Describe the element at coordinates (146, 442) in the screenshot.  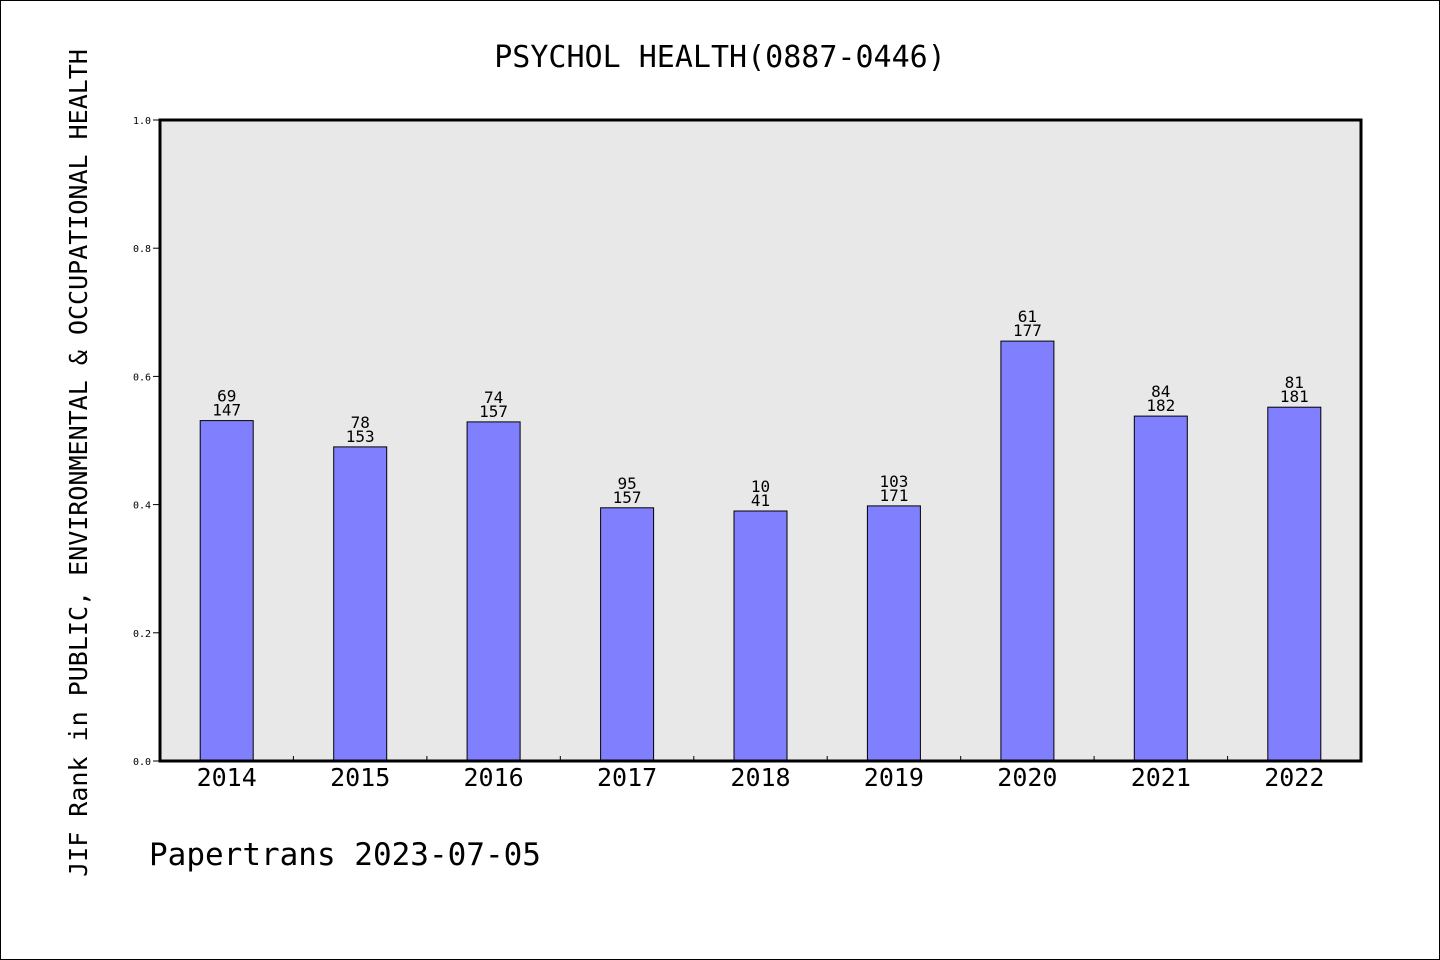
I see `y-axis: 0.0 0.2 0.4 0.6 0.8 1.0` at that location.